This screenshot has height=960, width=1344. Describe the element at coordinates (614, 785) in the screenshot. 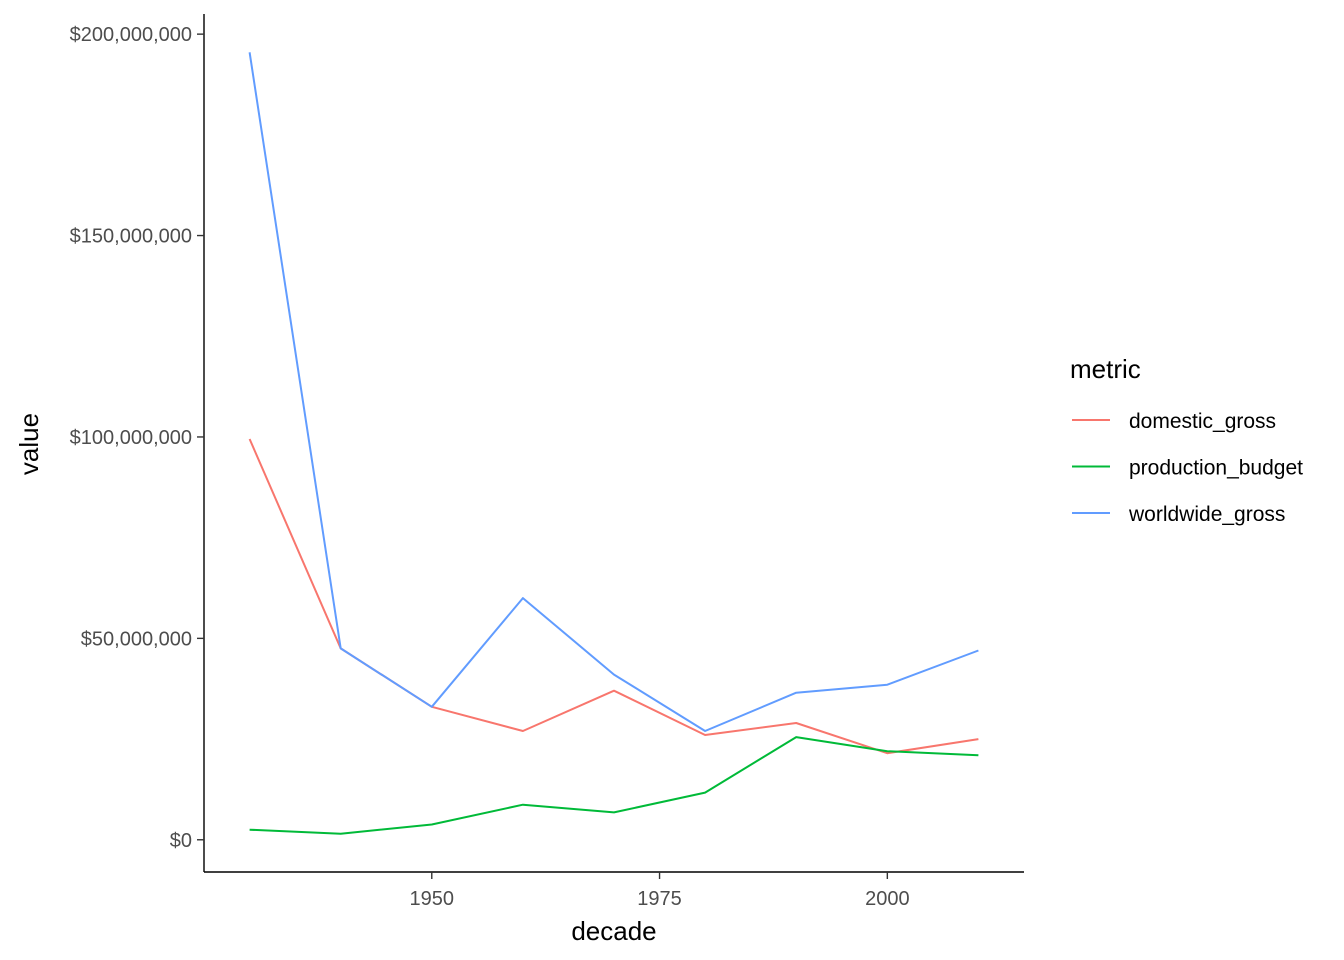

I see `series-line-production-budget` at that location.